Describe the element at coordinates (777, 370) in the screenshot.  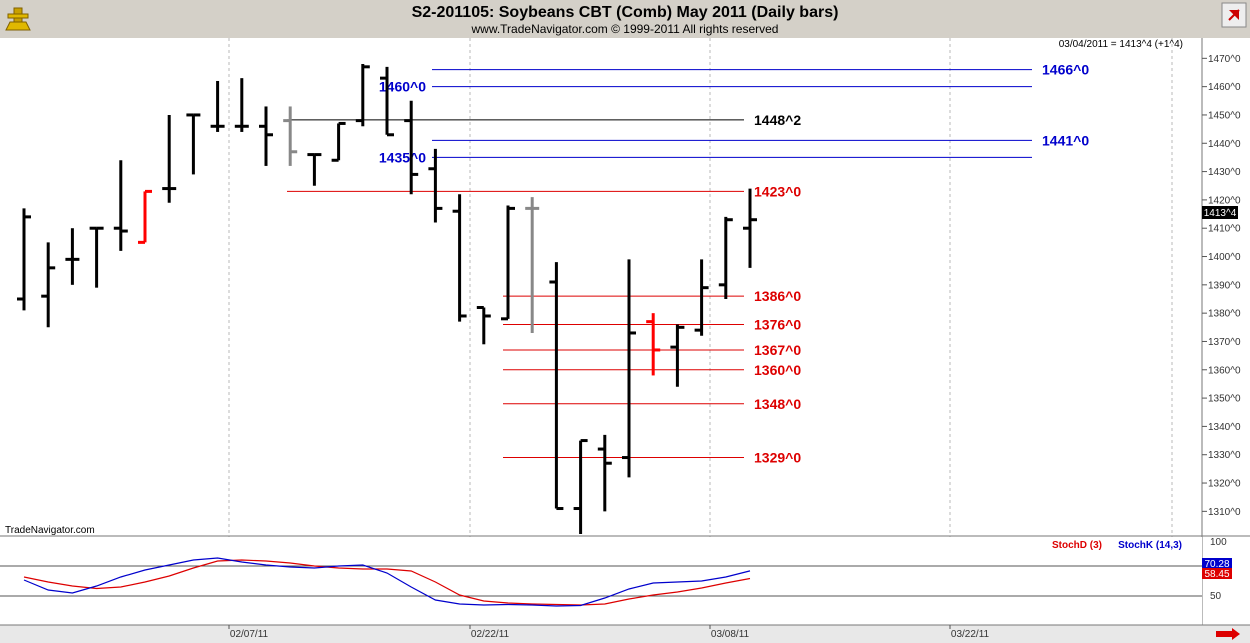
I see `level-label: 1360^0` at that location.